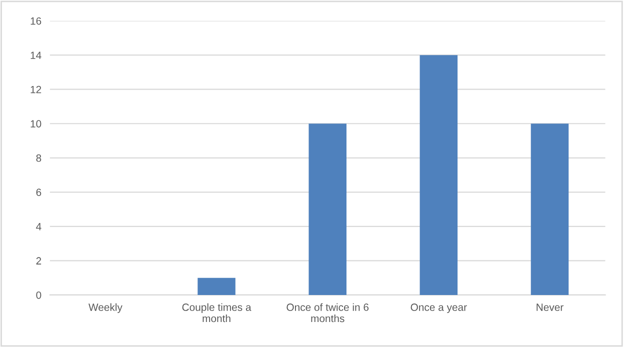  Describe the element at coordinates (36, 21) in the screenshot. I see `y-tick-label: 16` at that location.